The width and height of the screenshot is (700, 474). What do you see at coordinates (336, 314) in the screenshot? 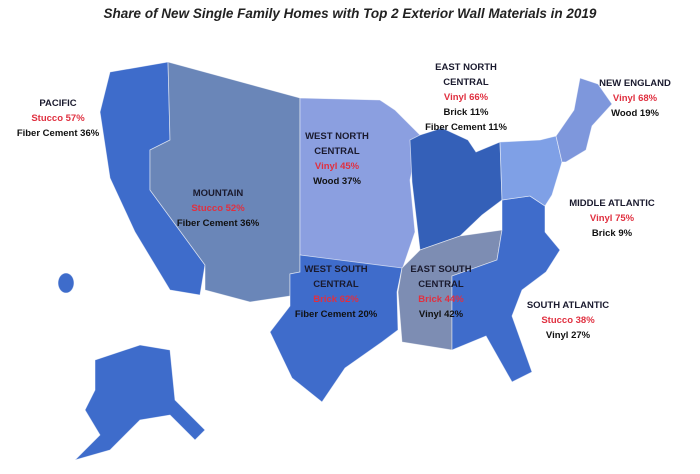
I see `second-material: Fiber Cement 20%` at bounding box center [336, 314].